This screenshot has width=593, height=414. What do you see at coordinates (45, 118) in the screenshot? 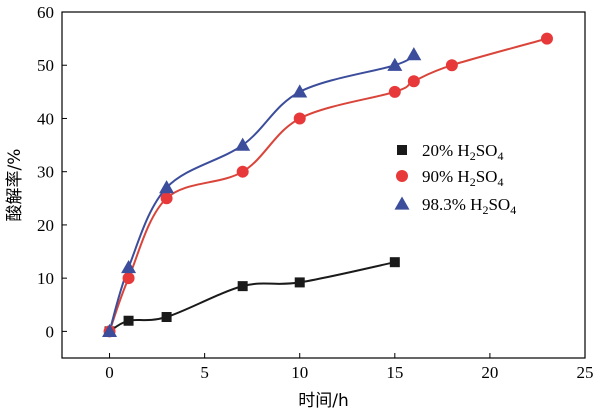
I see `y-tick-label: 40` at bounding box center [45, 118].